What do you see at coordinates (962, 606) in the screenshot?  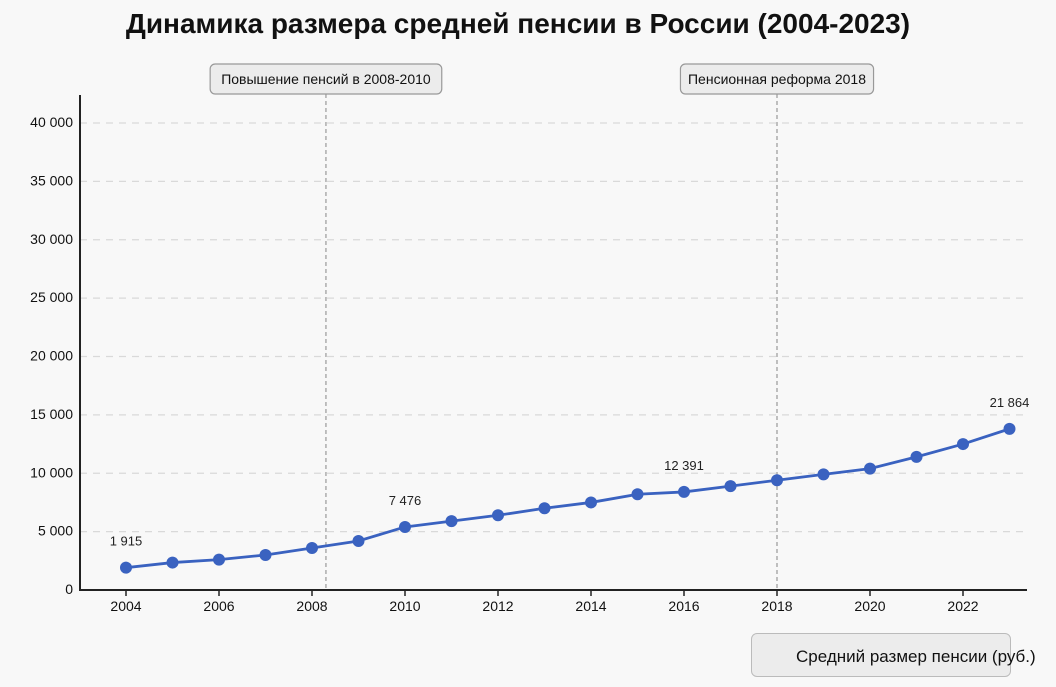 I see `x-tick-label: 2022` at bounding box center [962, 606].